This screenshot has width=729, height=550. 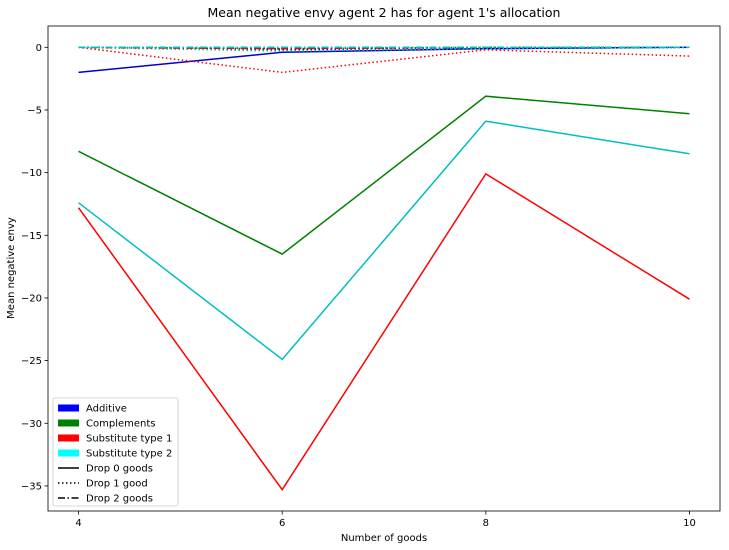 I want to click on y-tick-label: −25, so click(x=31, y=361).